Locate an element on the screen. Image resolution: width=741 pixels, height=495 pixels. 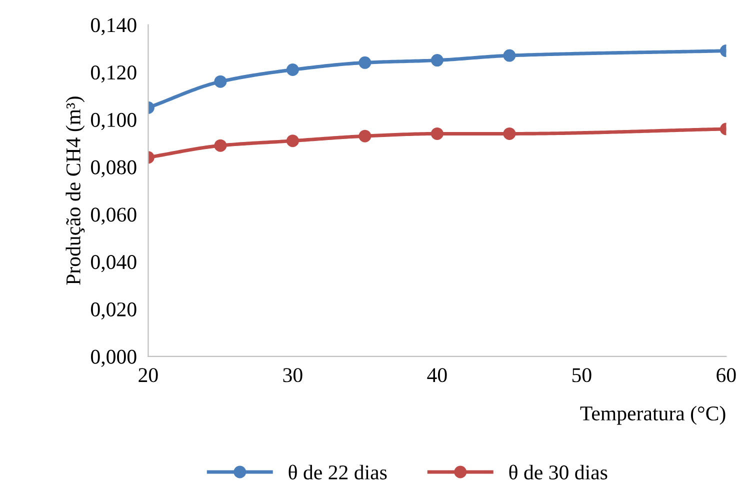
x-tick-label: 40 is located at coordinates (437, 375).